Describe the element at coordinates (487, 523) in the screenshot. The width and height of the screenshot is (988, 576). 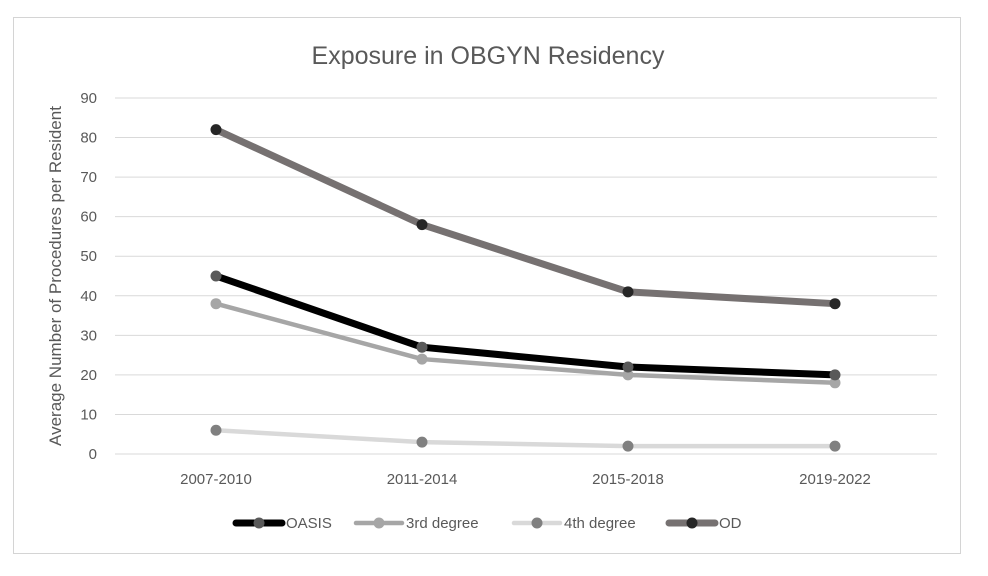
I see `legend: OASIS 3rd degree 4th degree OD` at that location.